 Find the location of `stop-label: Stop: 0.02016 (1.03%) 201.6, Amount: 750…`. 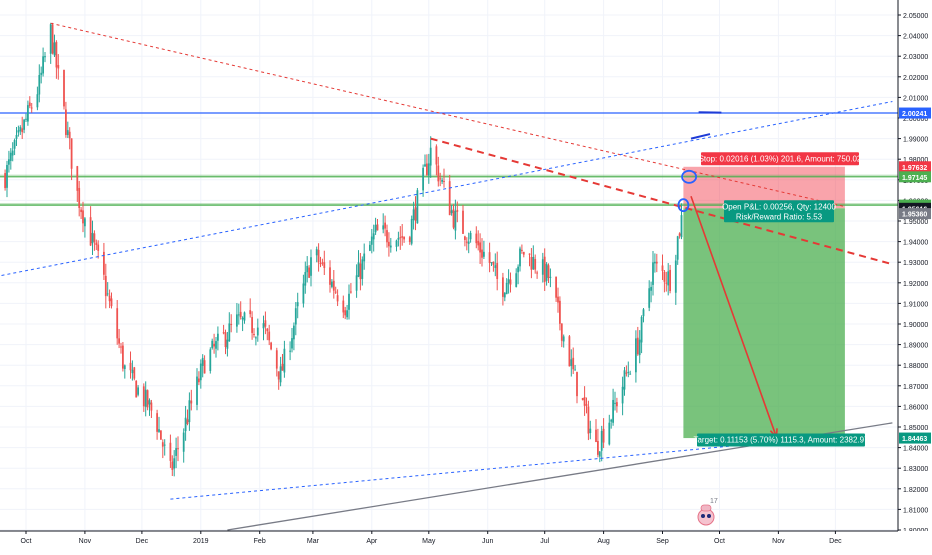

stop-label: Stop: 0.02016 (1.03%) 201.6, Amount: 750… is located at coordinates (780, 158).